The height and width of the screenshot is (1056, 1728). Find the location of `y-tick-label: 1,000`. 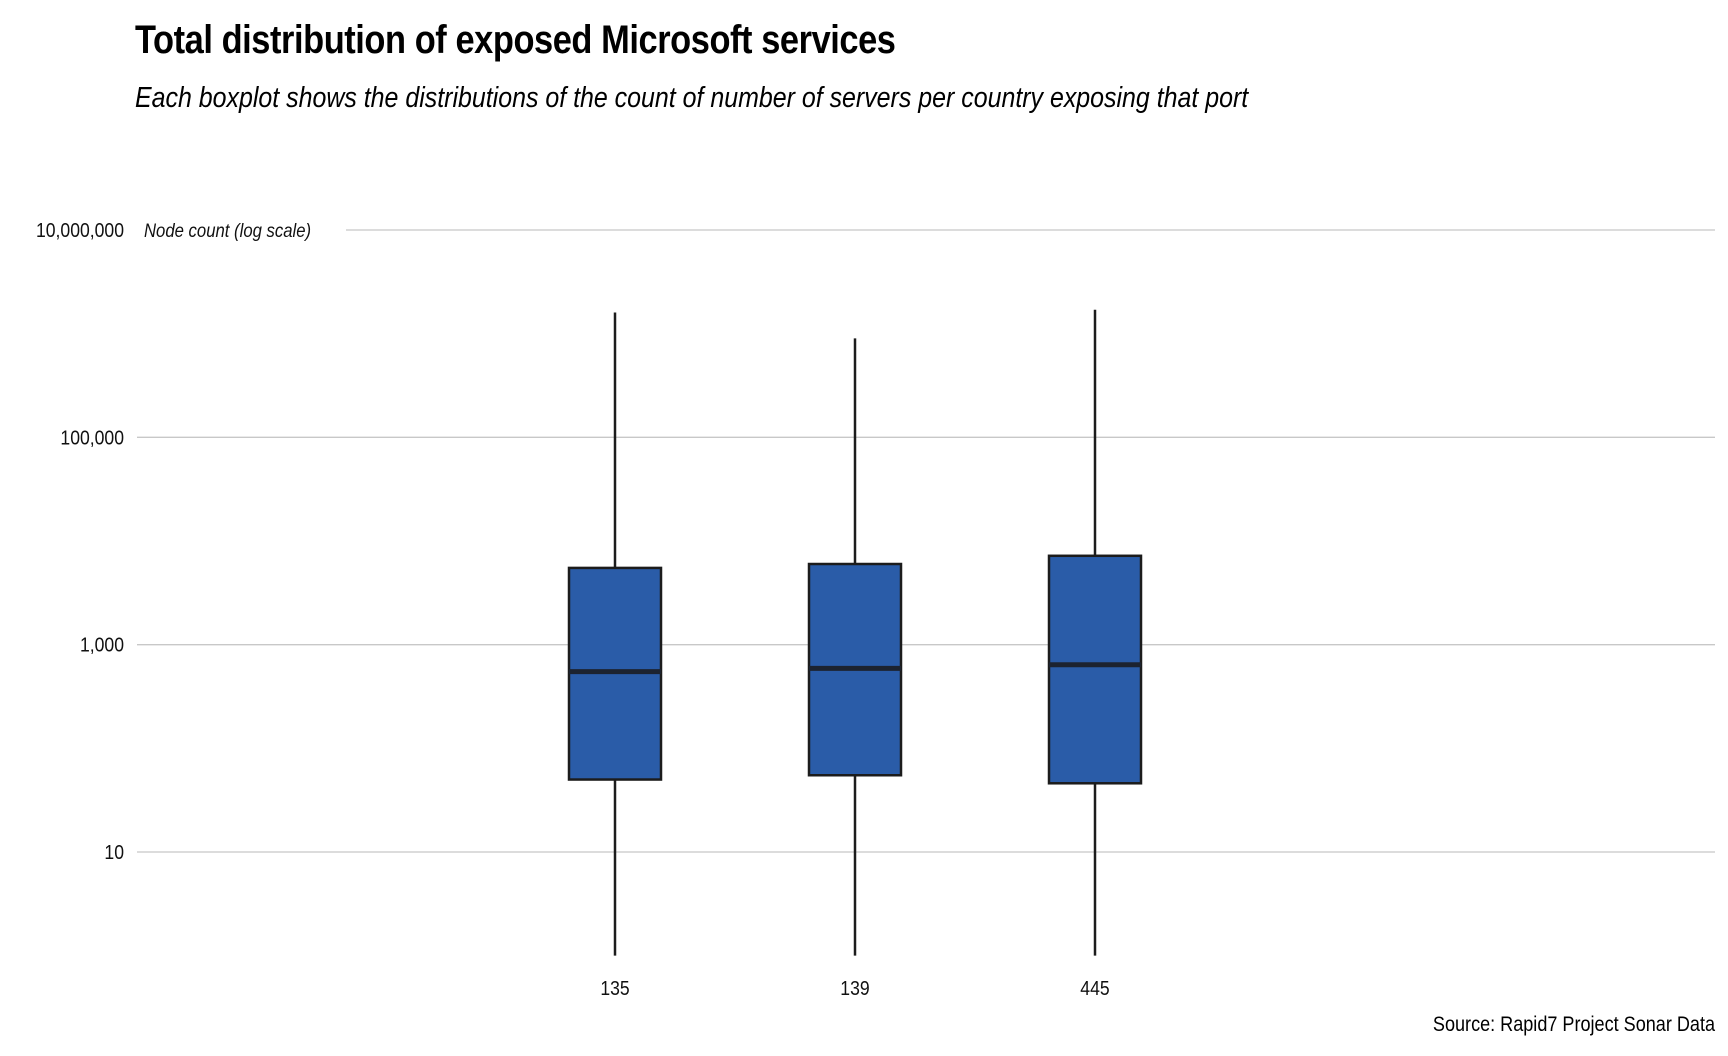

y-tick-label: 1,000 is located at coordinates (102, 645).